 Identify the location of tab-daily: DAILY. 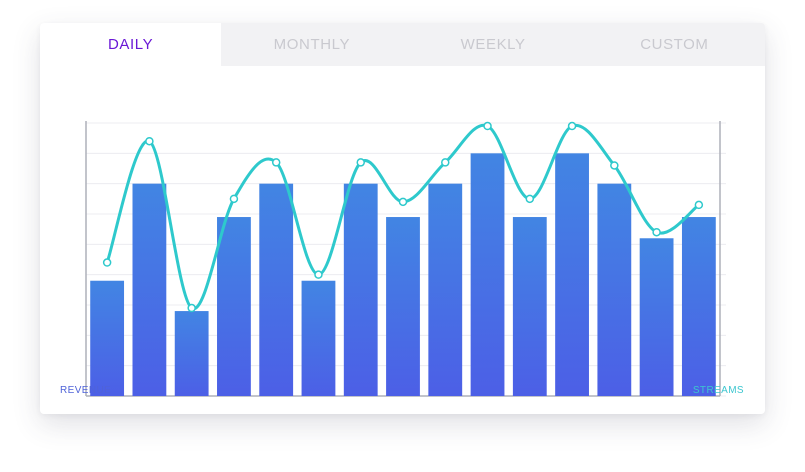
(131, 44).